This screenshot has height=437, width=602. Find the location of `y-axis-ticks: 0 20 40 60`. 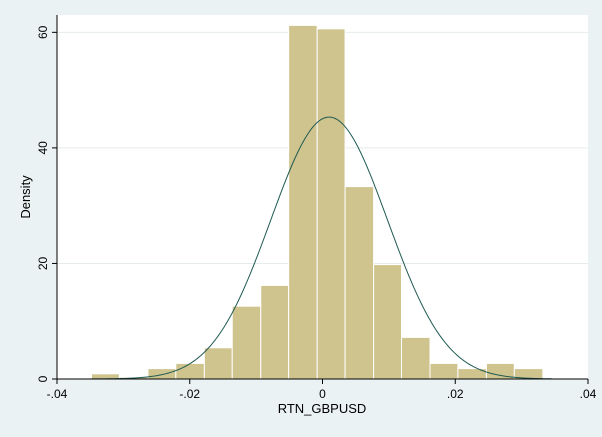

y-axis-ticks: 0 20 40 60 is located at coordinates (46, 203).